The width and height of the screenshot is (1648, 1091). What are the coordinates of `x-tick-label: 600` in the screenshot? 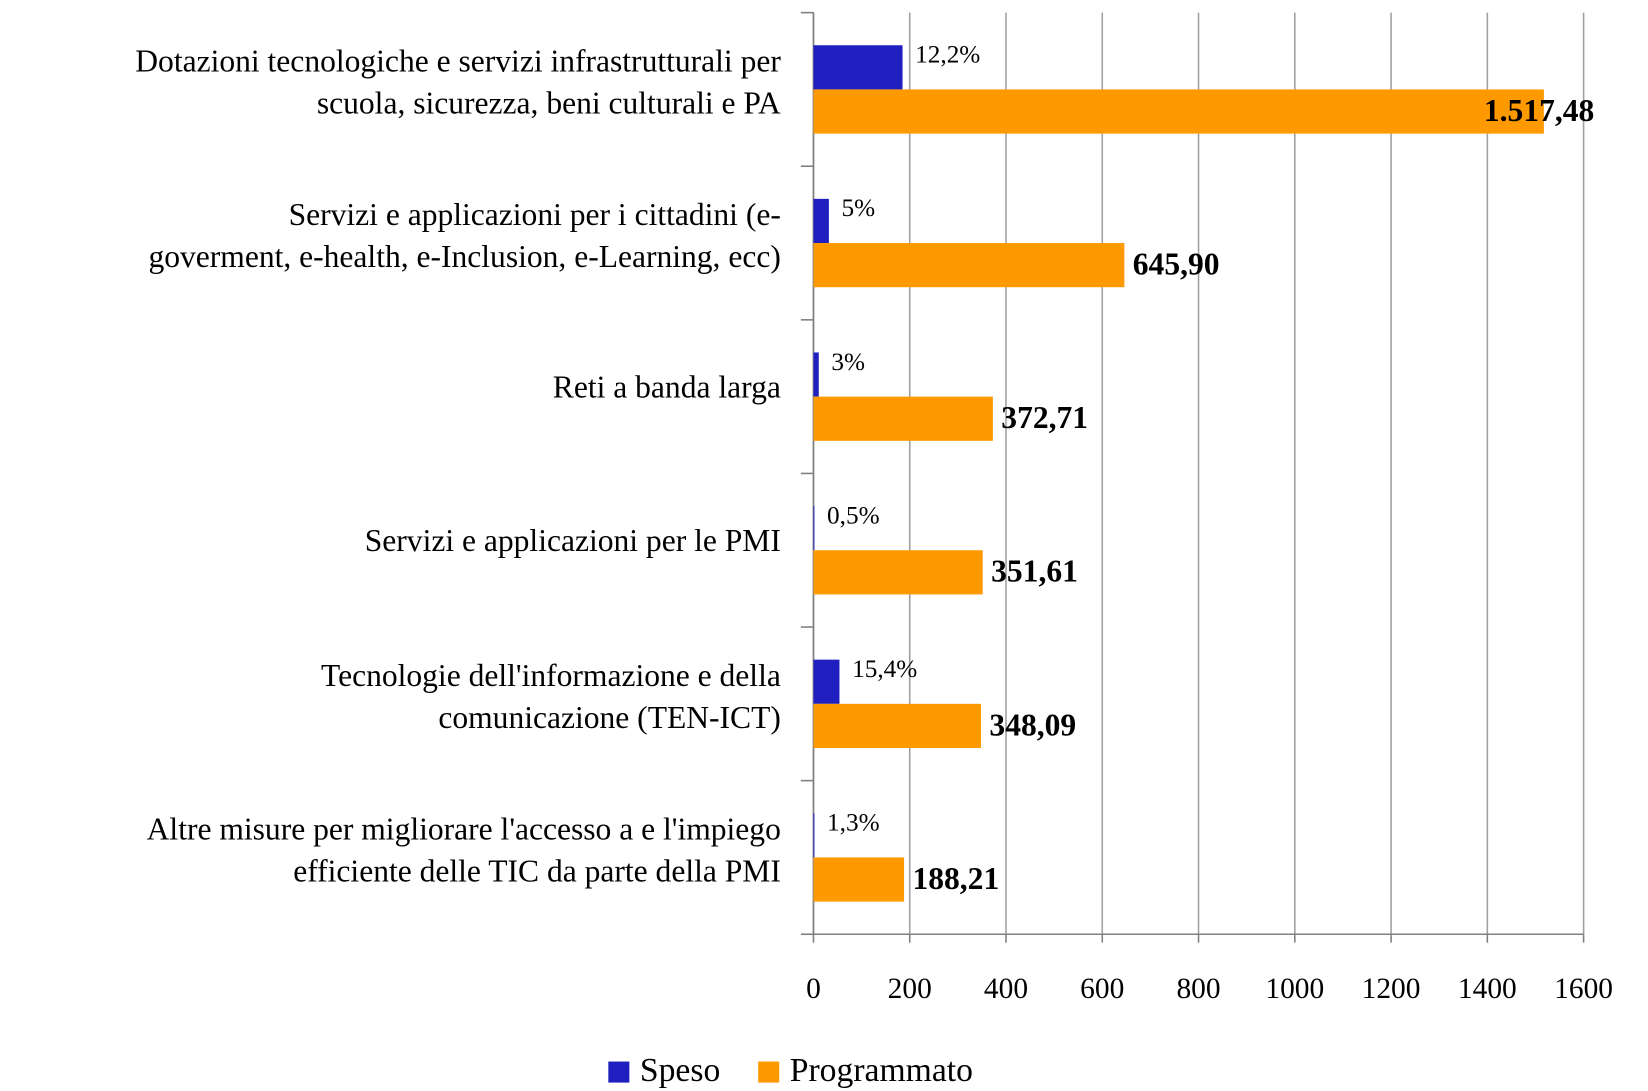 It's located at (1102, 989).